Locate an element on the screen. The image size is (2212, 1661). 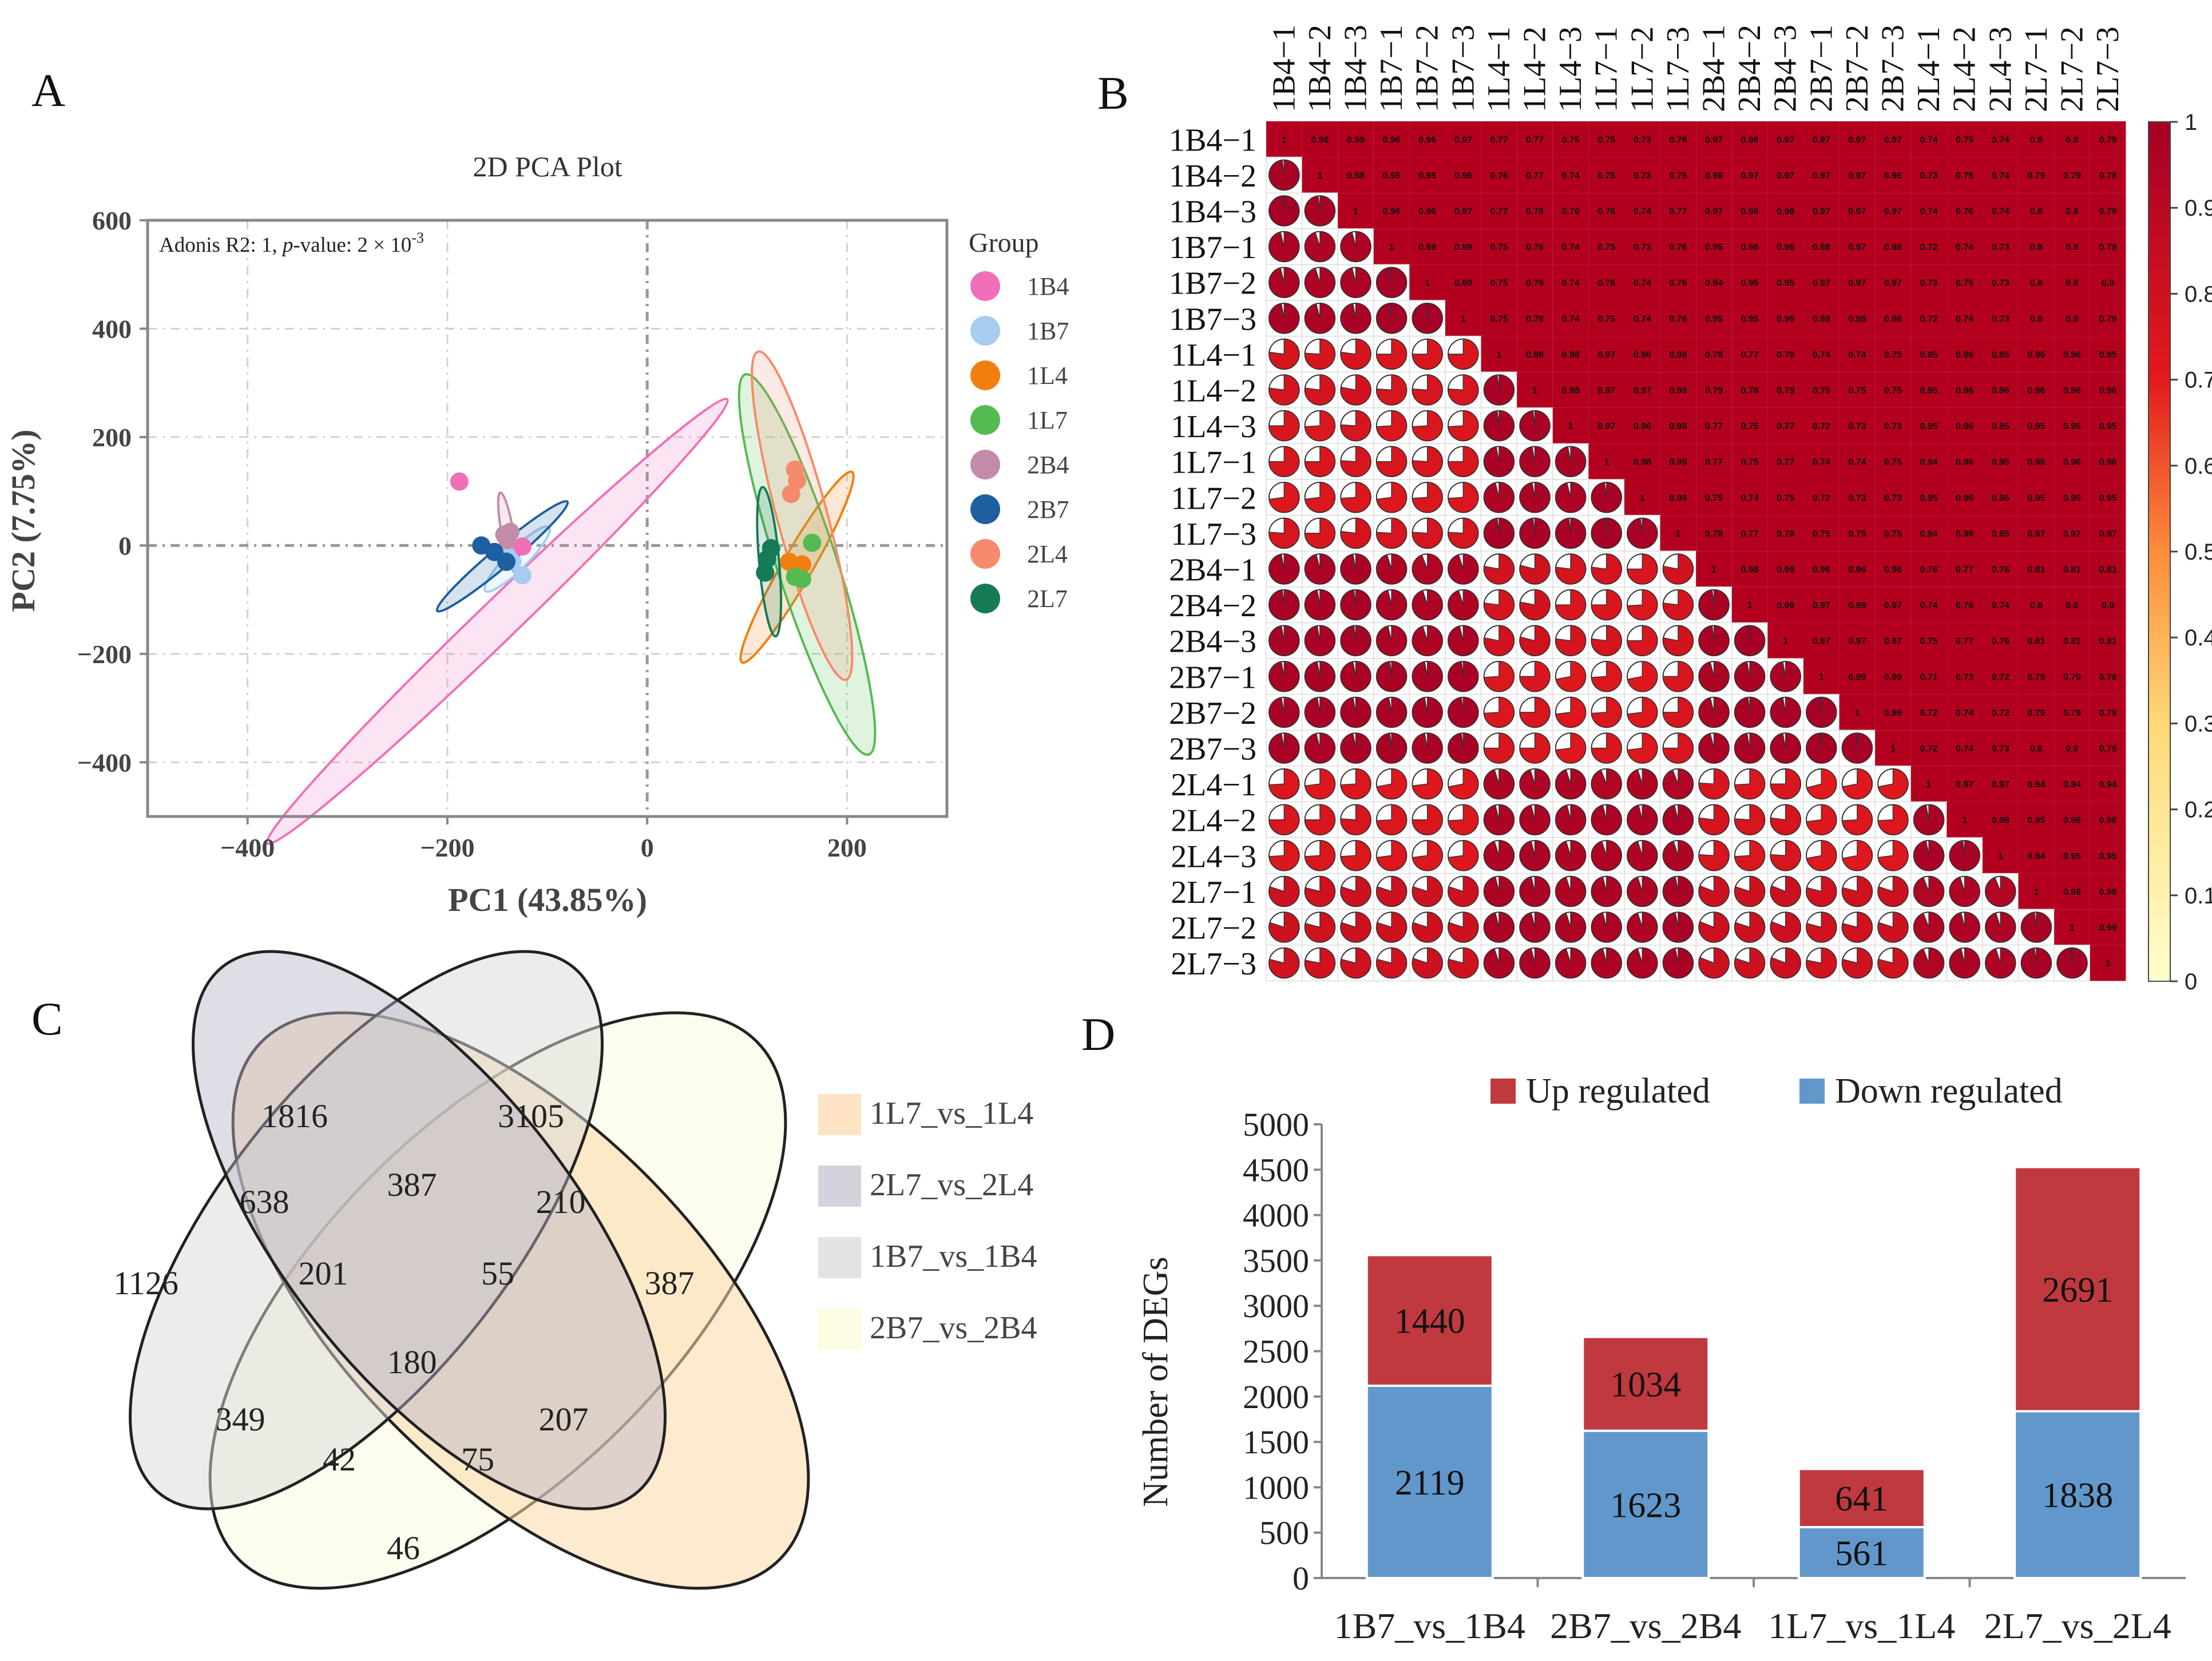
degs-bar-value: 2691 is located at coordinates (2077, 1290).